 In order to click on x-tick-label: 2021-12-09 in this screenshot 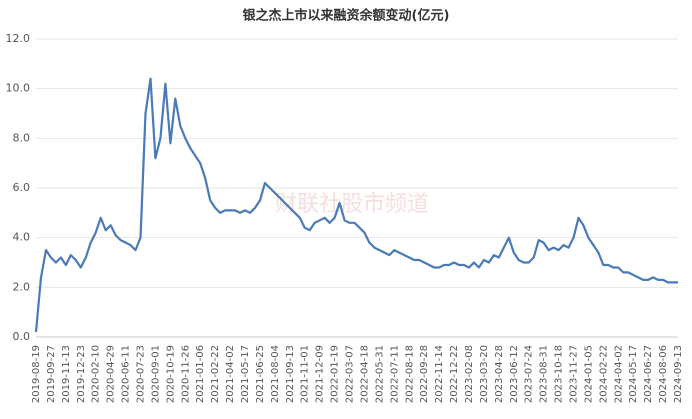, I will do `click(320, 374)`.